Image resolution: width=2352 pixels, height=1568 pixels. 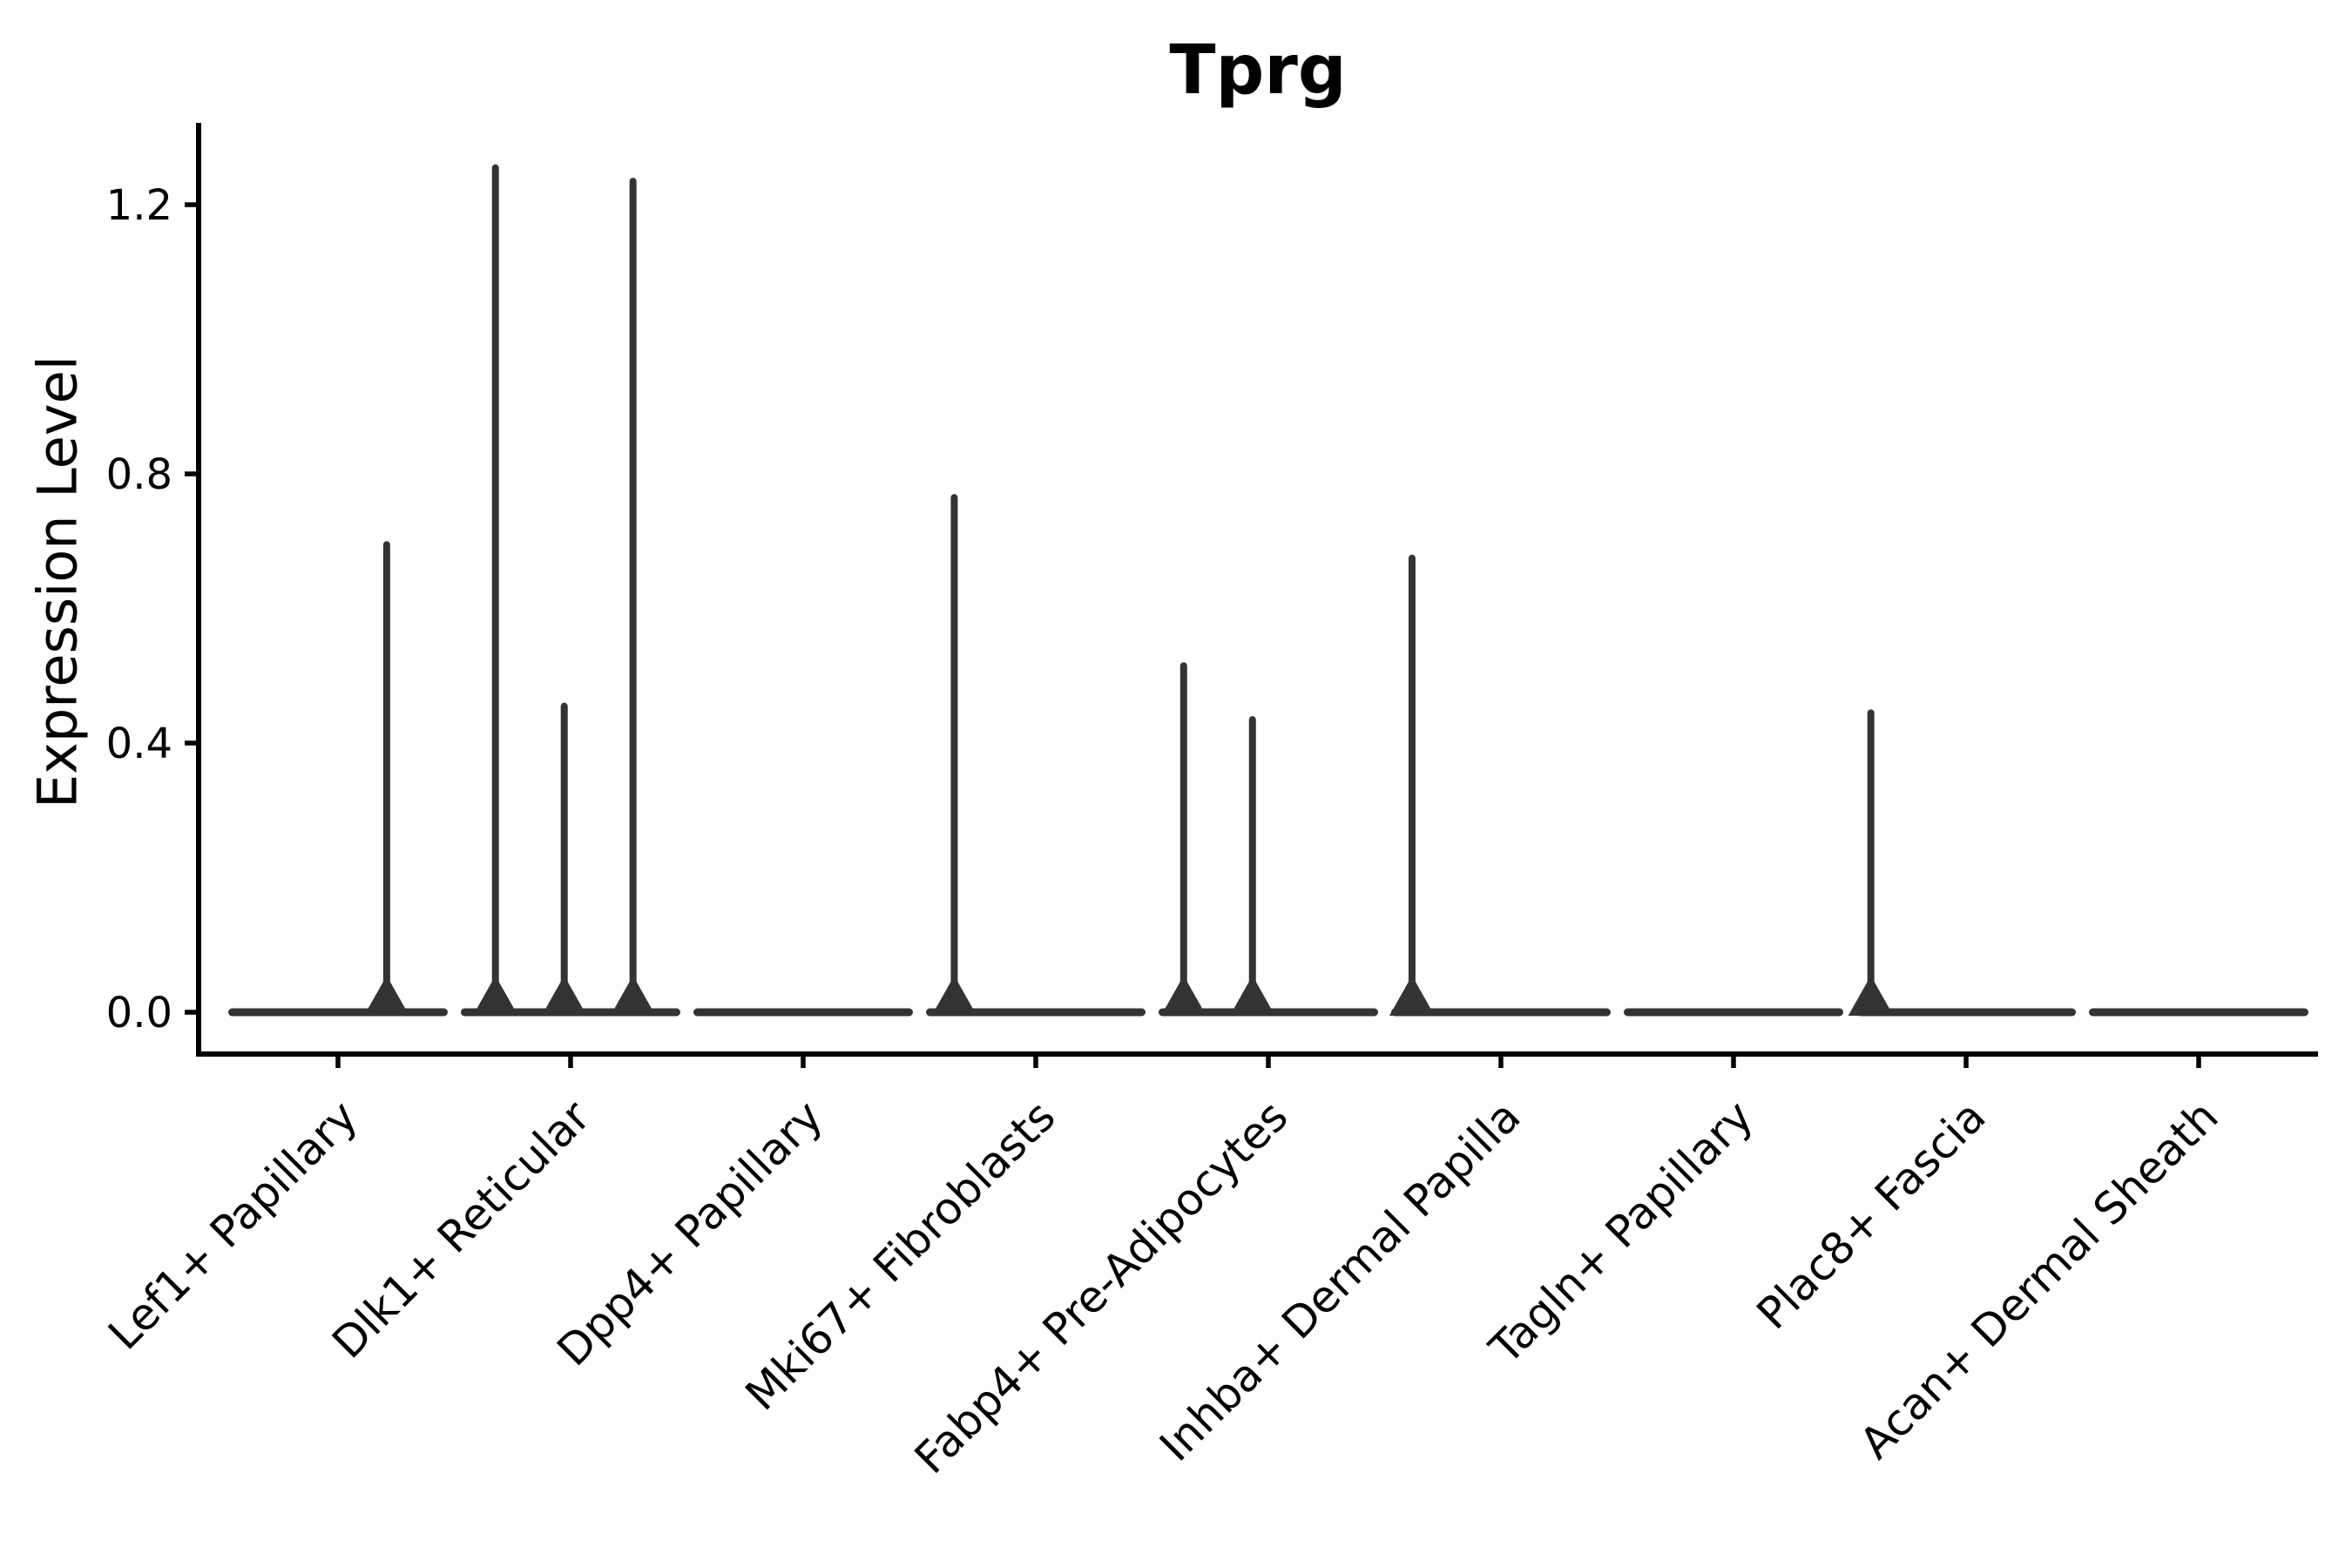 I want to click on y-axis-title: Expression Level, so click(x=58, y=581).